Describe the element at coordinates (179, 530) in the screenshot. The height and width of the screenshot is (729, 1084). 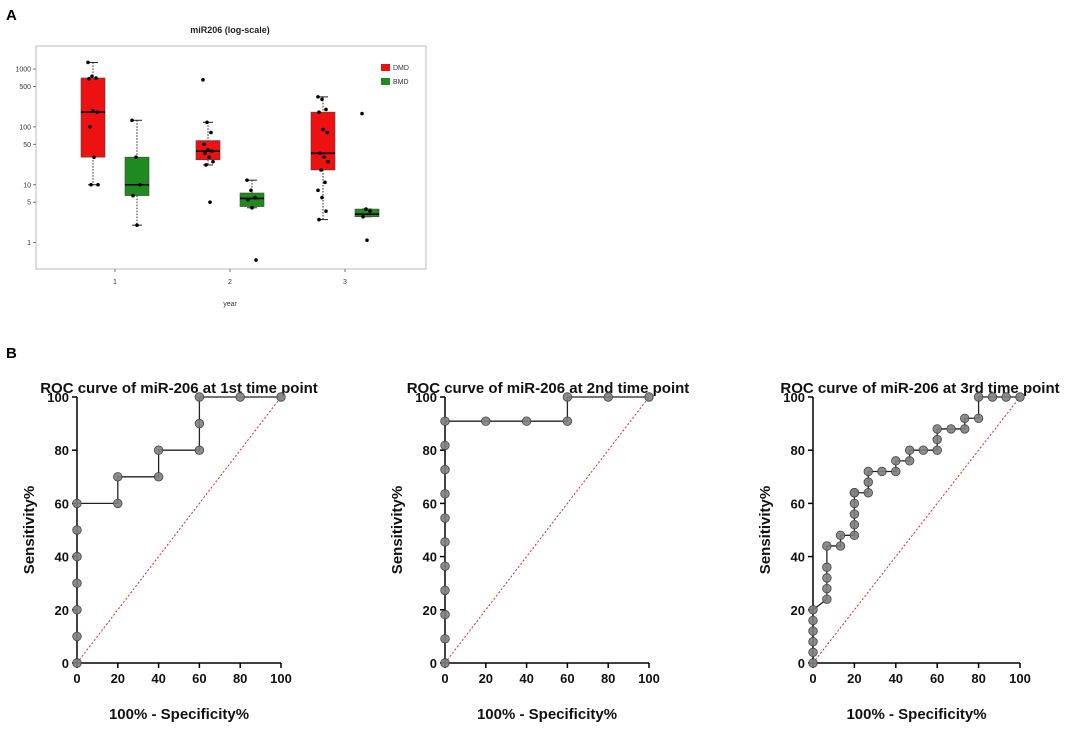
I see `roc-reference-line` at that location.